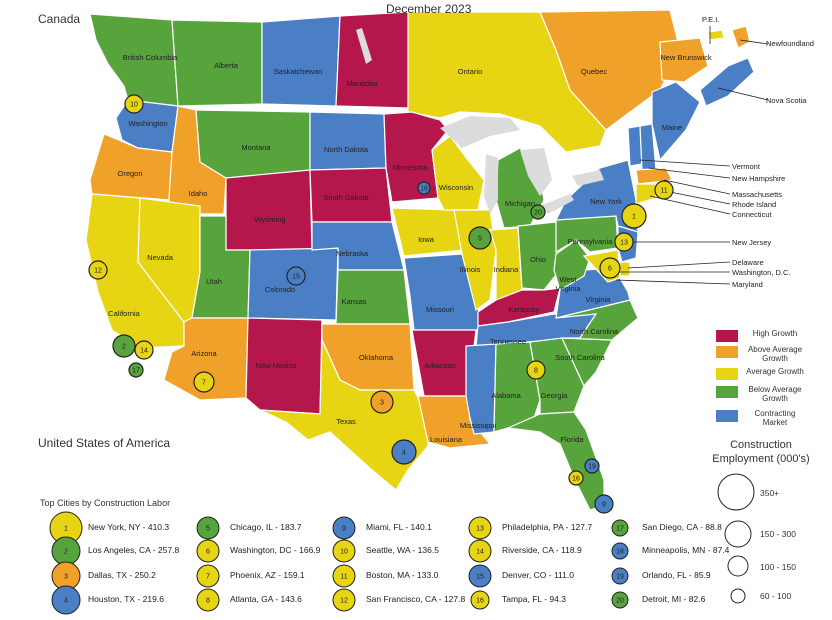  I want to click on label-montana: Montana, so click(256, 147).